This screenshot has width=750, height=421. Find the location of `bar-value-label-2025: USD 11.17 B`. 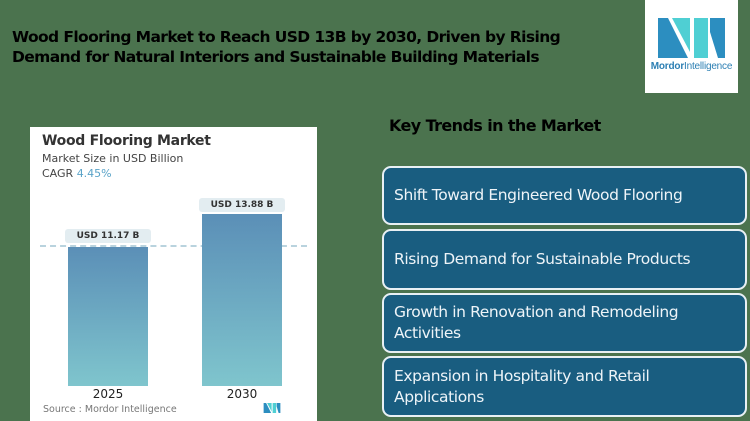

bar-value-label-2025: USD 11.17 B is located at coordinates (108, 236).